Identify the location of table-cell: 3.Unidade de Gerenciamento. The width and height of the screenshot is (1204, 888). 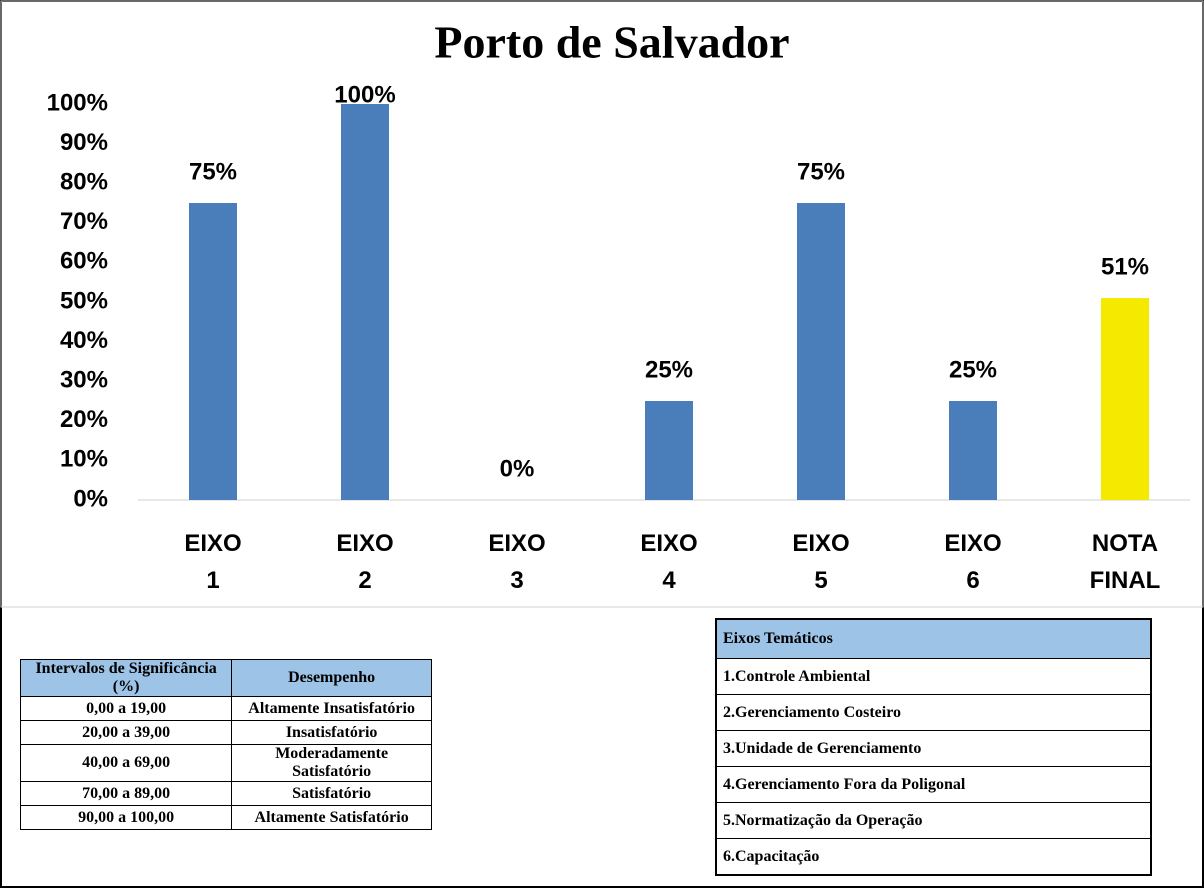
(933, 748).